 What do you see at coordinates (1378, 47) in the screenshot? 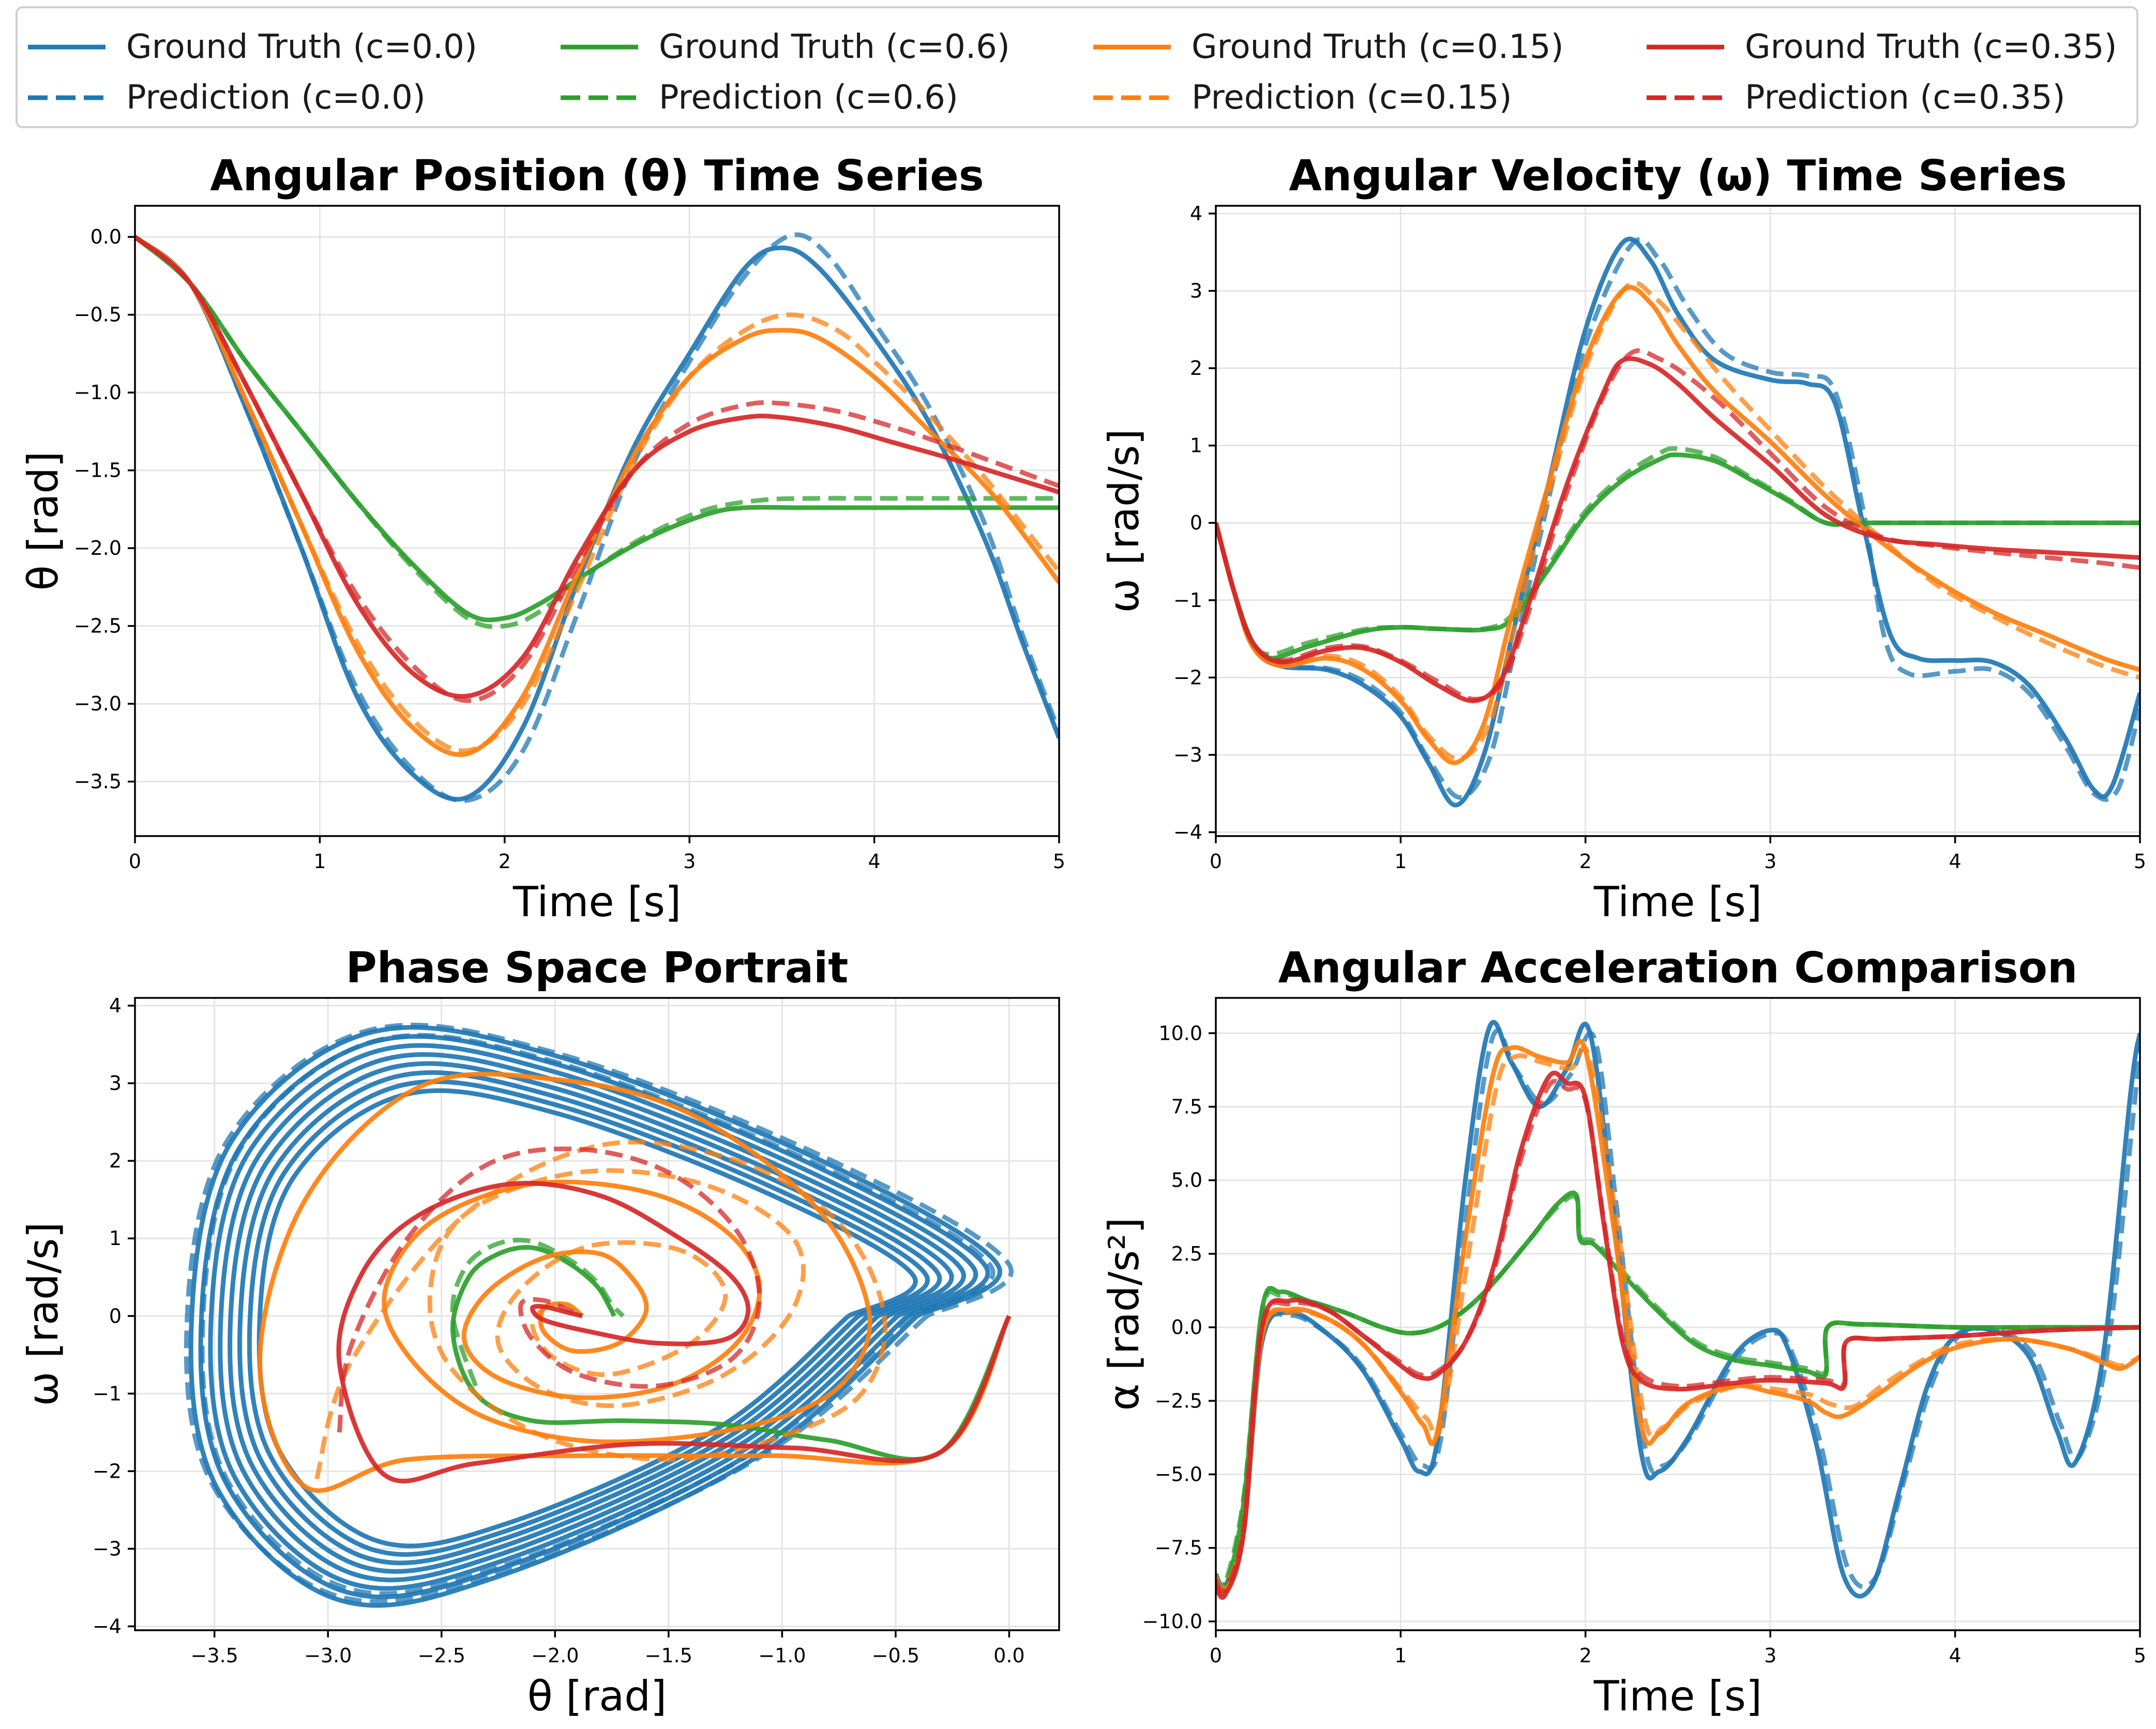
I see `legend-label: Ground Truth (c=0.15)` at bounding box center [1378, 47].